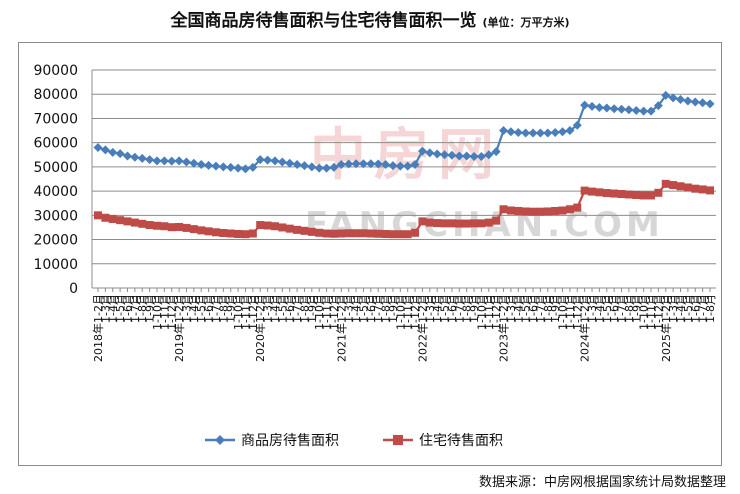 The image size is (740, 494). I want to click on y-tick-label: 10000, so click(55, 265).